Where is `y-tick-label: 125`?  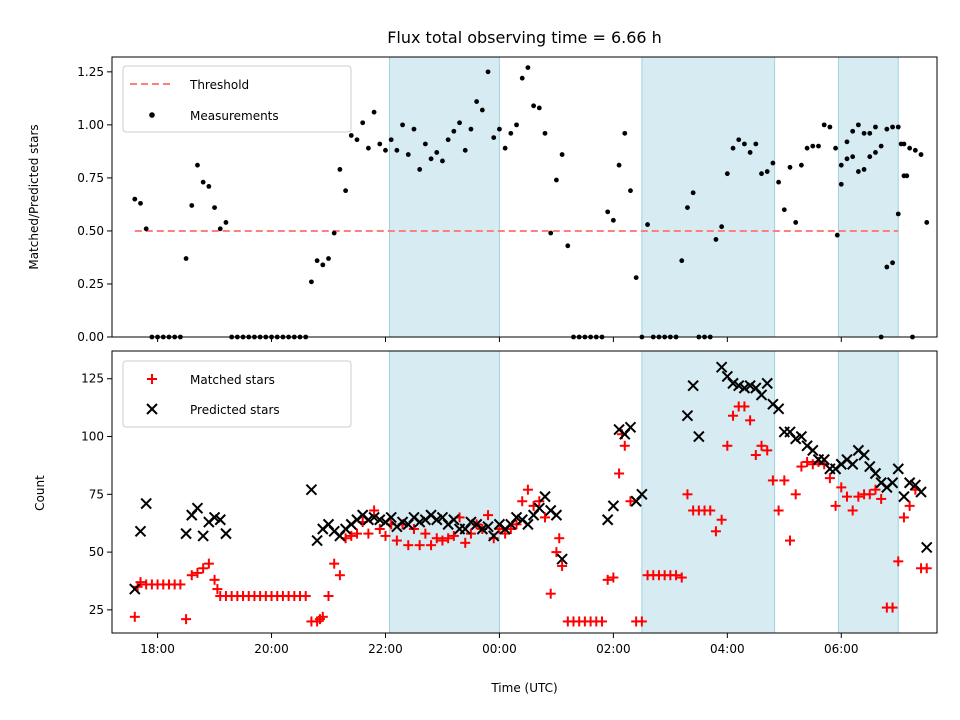 y-tick-label: 125 is located at coordinates (92, 379).